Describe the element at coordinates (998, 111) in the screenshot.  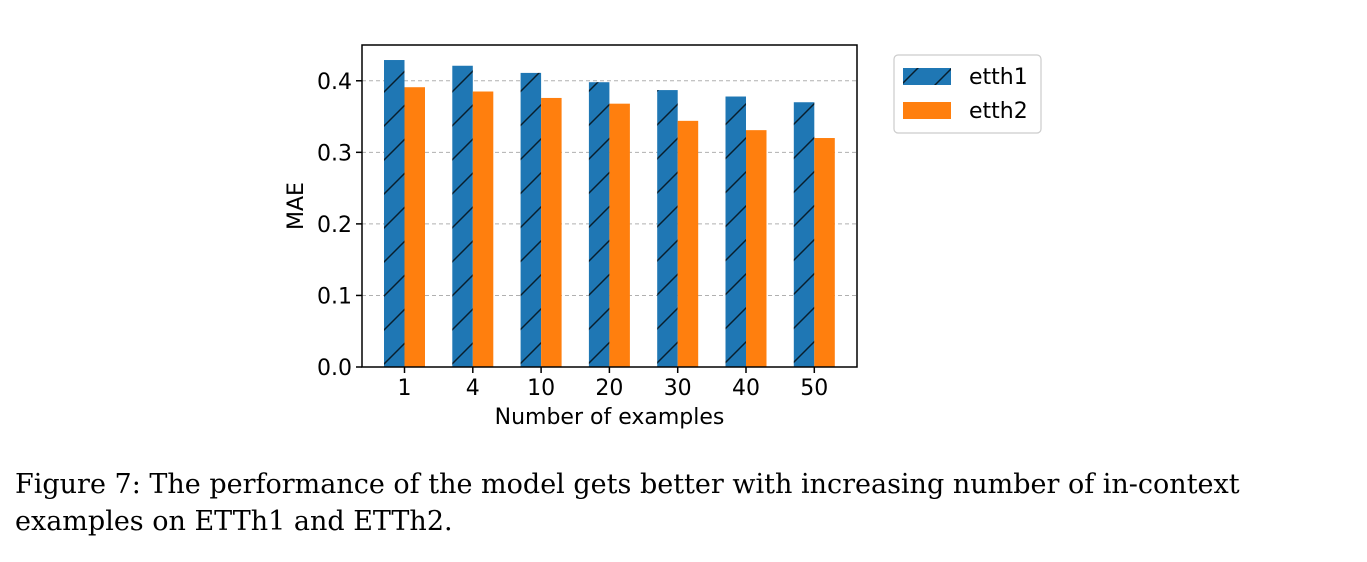
I see `legend-label-etth2: etth2` at that location.